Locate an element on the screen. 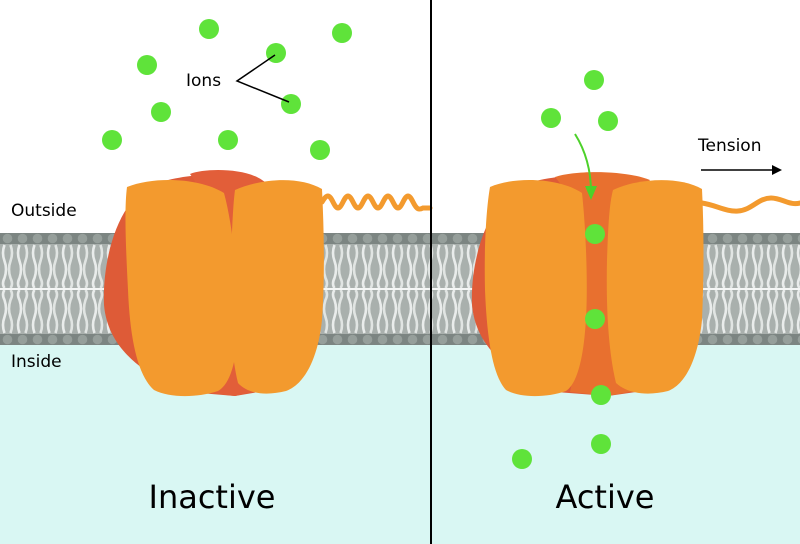  ions-active is located at coordinates (565, 269).